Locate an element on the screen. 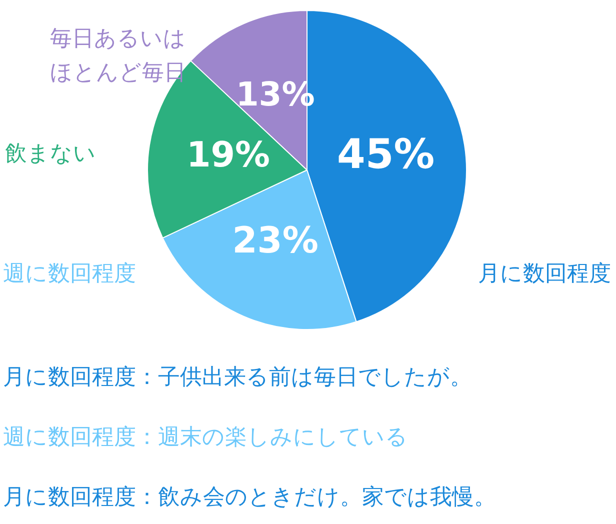 The width and height of the screenshot is (616, 524). slice-label: 週に数回程度 is located at coordinates (69, 274).